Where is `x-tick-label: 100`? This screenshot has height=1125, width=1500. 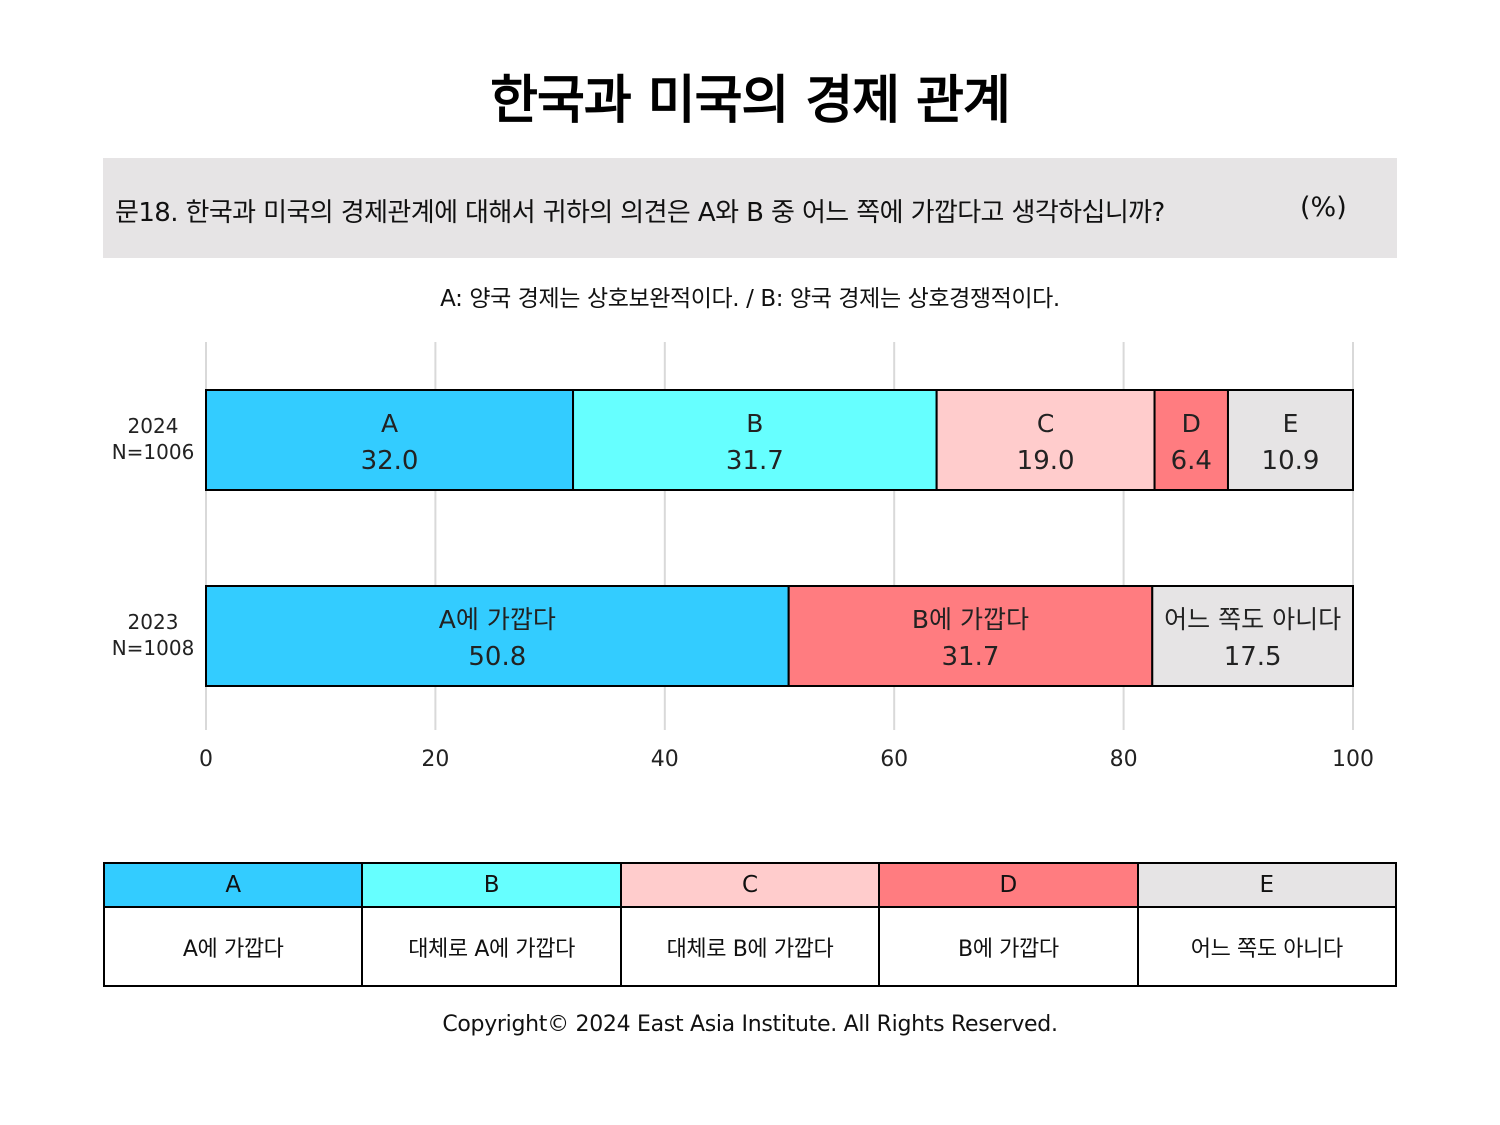
x-tick-label: 100 is located at coordinates (1353, 759).